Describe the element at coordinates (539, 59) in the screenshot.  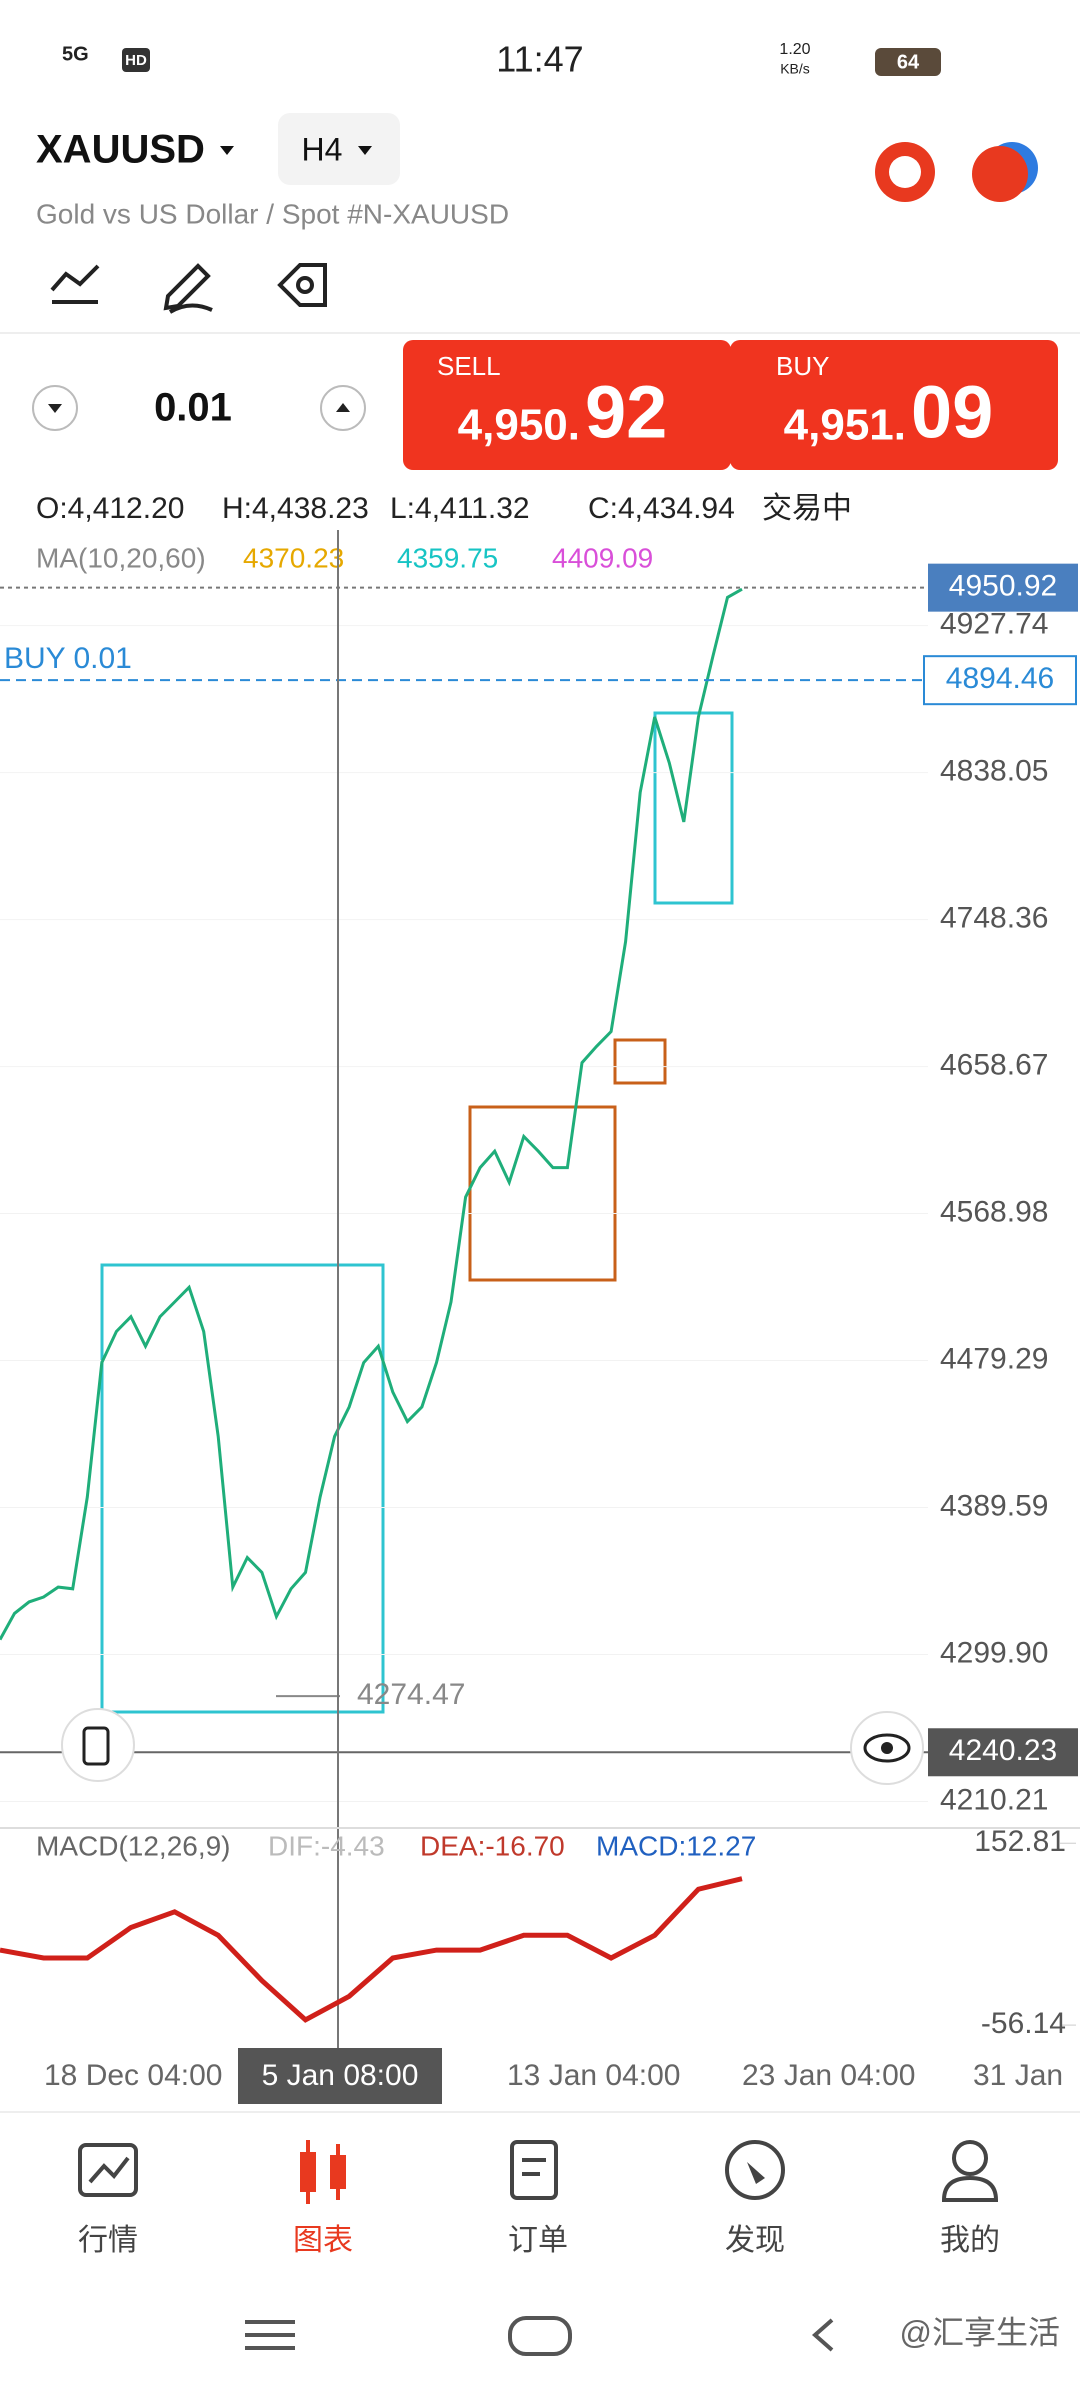
I see `time: 11:47` at that location.